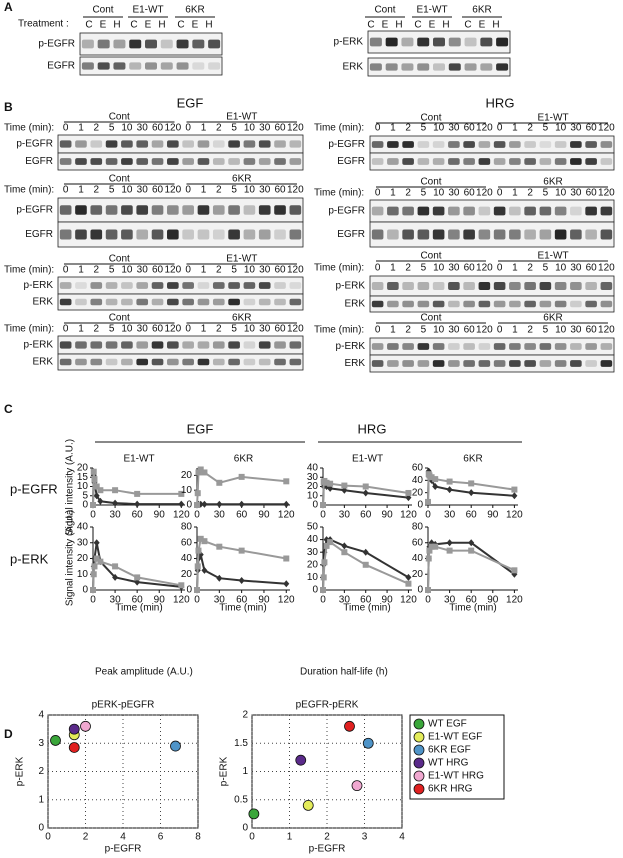  I want to click on y-tick-label: 80, so click(418, 527).